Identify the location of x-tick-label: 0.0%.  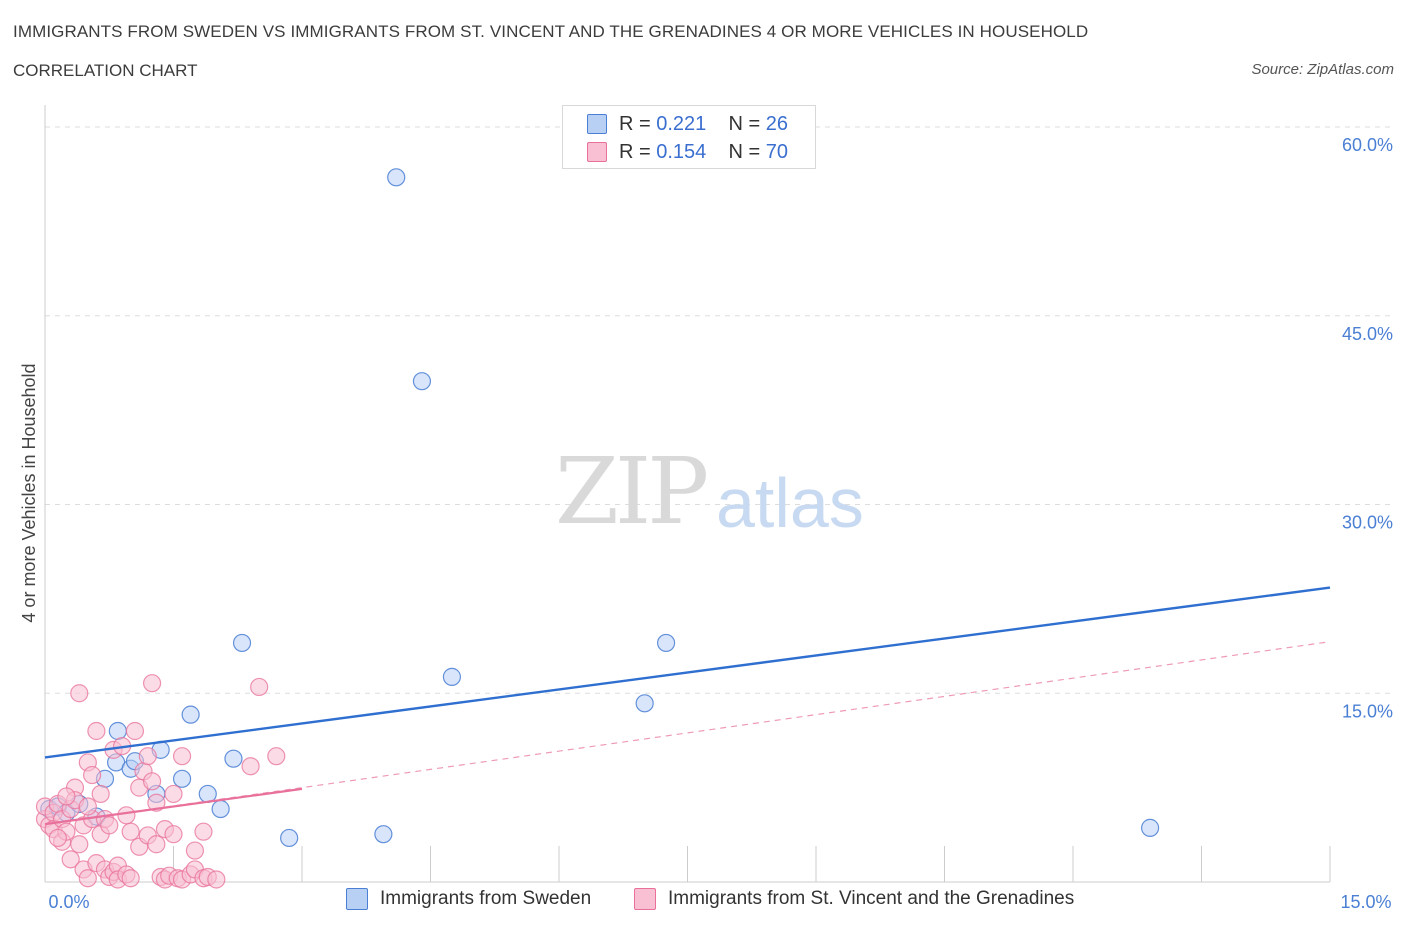
(68, 902).